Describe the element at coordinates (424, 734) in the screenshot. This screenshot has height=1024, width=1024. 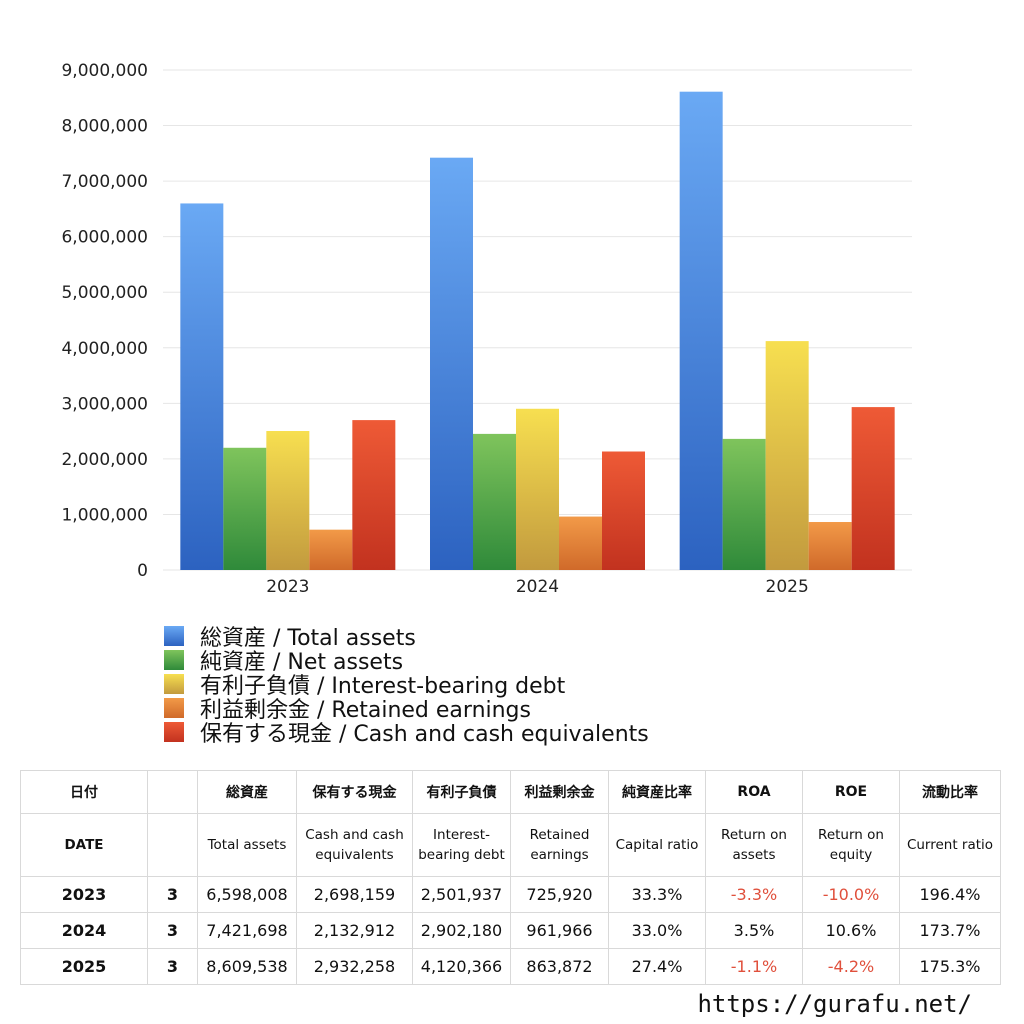
I see `legend-label: 保有する現金 / Cash and cash equivalents` at that location.